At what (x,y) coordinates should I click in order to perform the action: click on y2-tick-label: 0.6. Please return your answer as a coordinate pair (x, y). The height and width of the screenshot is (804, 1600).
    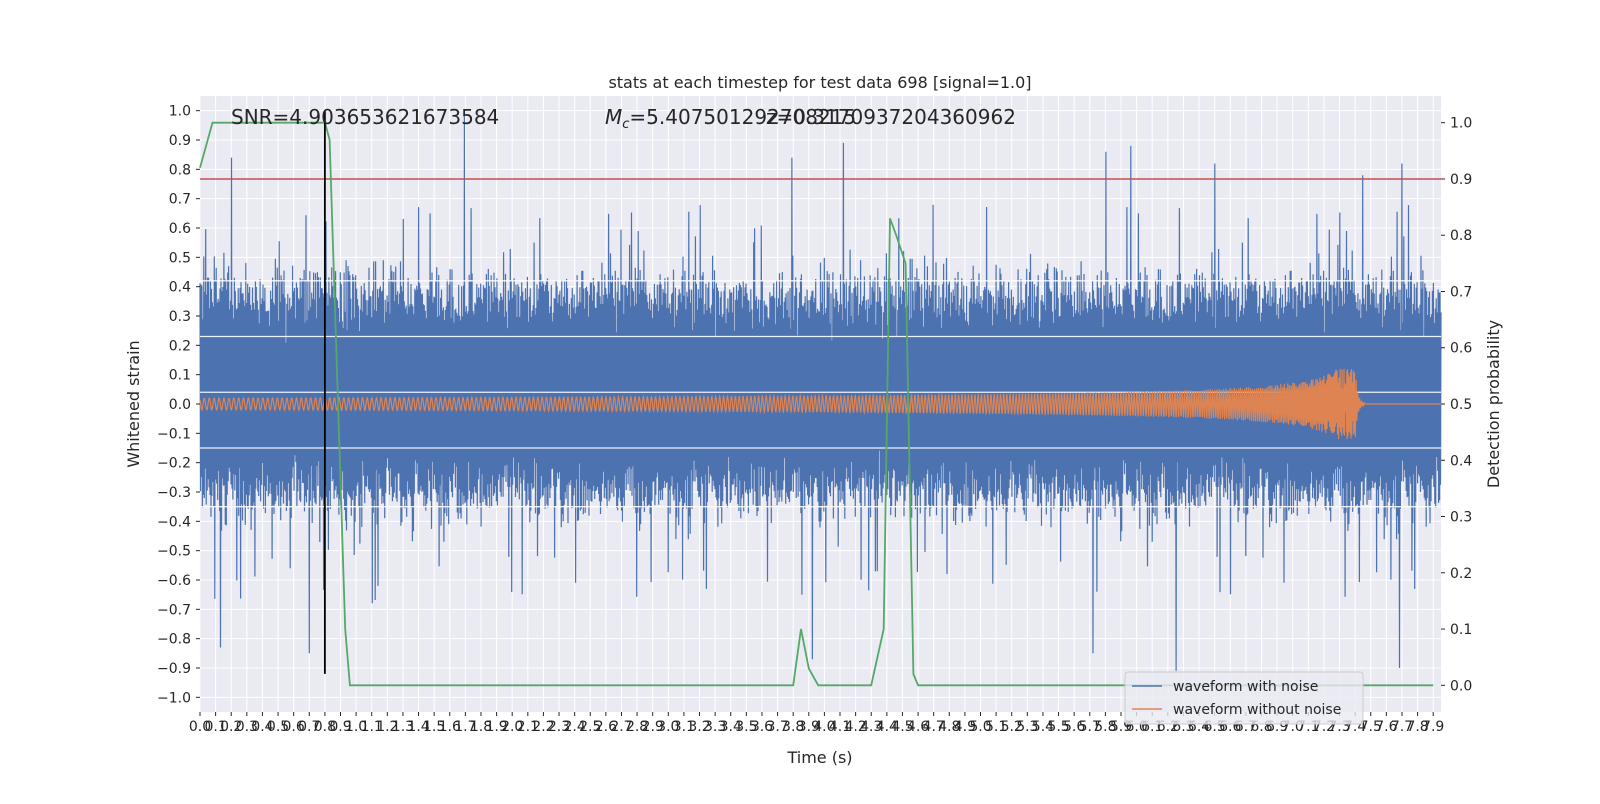
    Looking at the image, I should click on (1461, 349).